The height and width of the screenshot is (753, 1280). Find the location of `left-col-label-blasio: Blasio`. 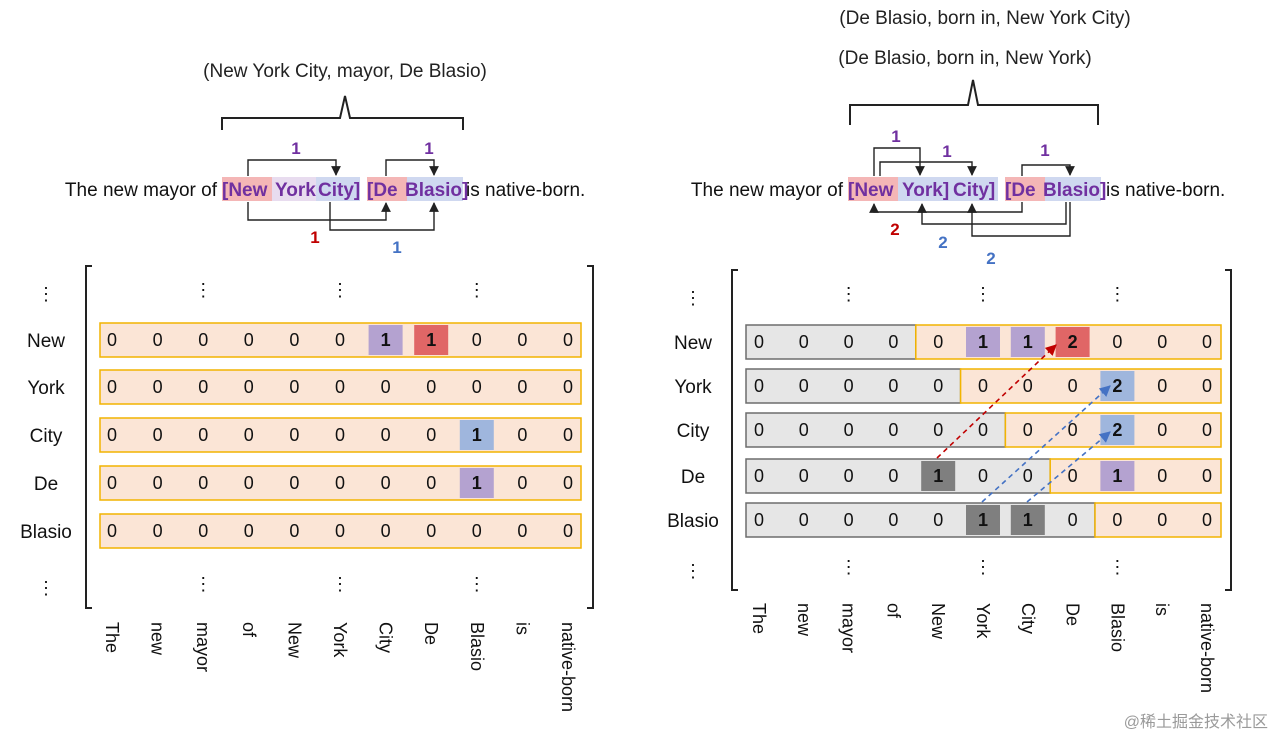

left-col-label-blasio: Blasio is located at coordinates (477, 646).